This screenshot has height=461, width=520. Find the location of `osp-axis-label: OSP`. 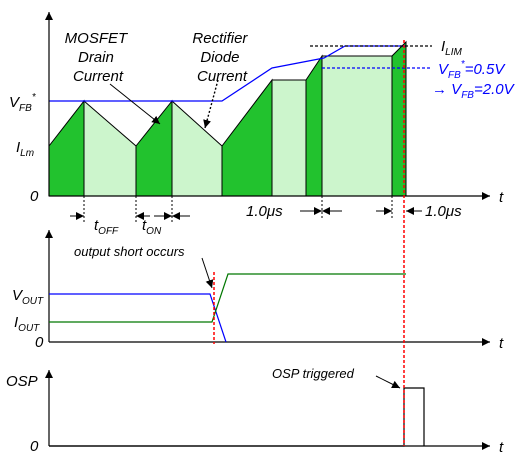

osp-axis-label: OSP is located at coordinates (22, 381).